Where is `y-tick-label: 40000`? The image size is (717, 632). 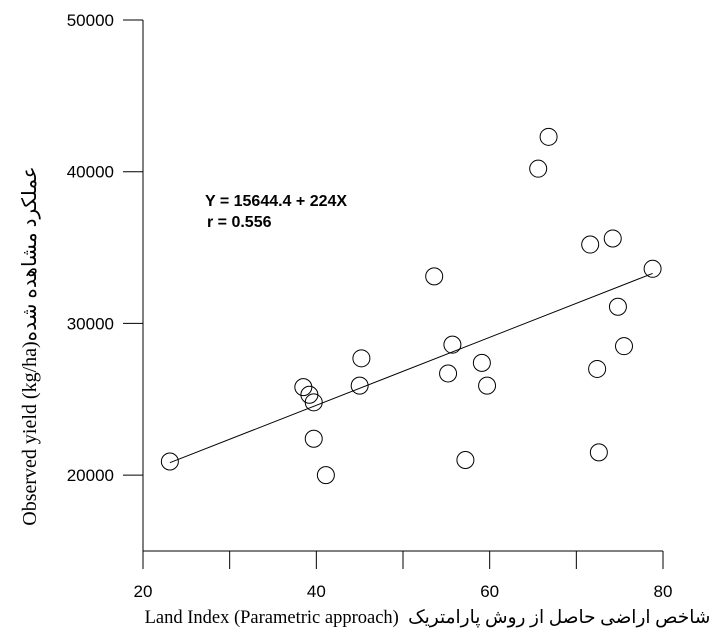
y-tick-label: 40000 is located at coordinates (90, 172).